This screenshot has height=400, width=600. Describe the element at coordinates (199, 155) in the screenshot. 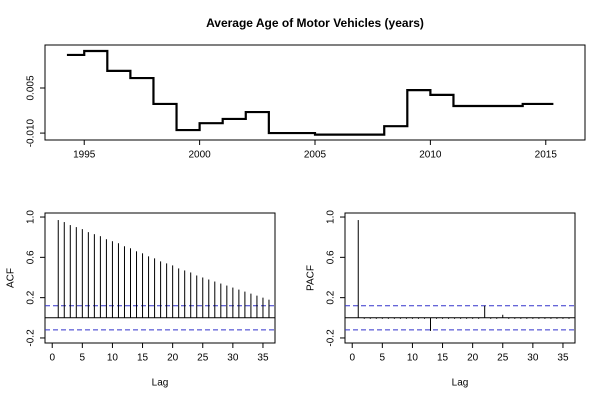

I see `x-tick-label: 2000` at that location.